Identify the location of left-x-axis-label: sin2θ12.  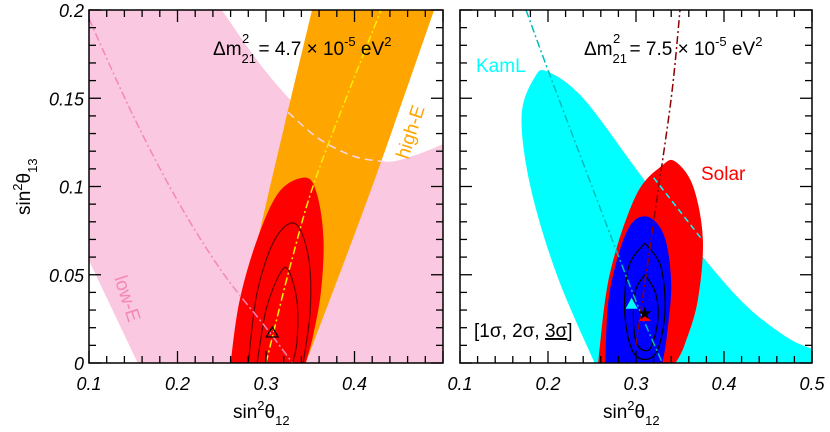
(261, 413).